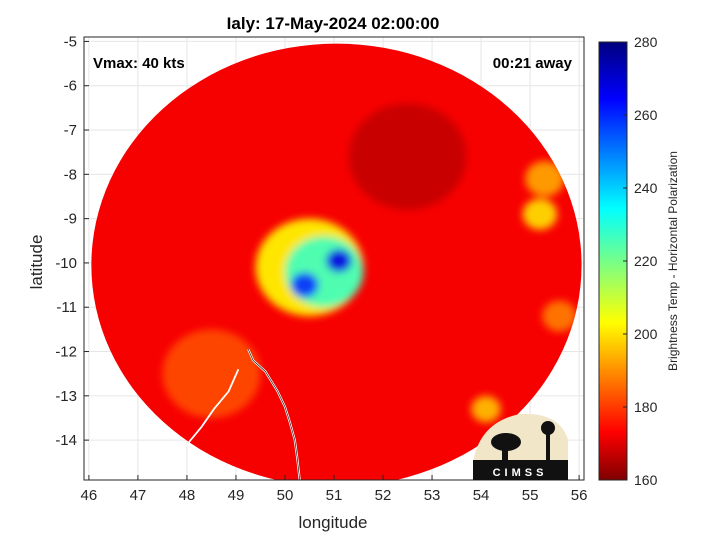  Describe the element at coordinates (70, 86) in the screenshot. I see `y-tick-label: -6` at that location.